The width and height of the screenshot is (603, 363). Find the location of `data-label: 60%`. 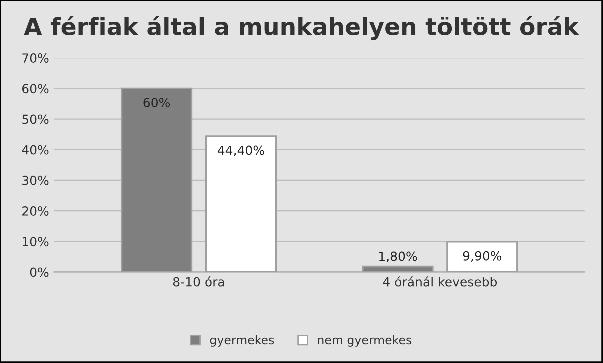

data-label: 60% is located at coordinates (157, 103).